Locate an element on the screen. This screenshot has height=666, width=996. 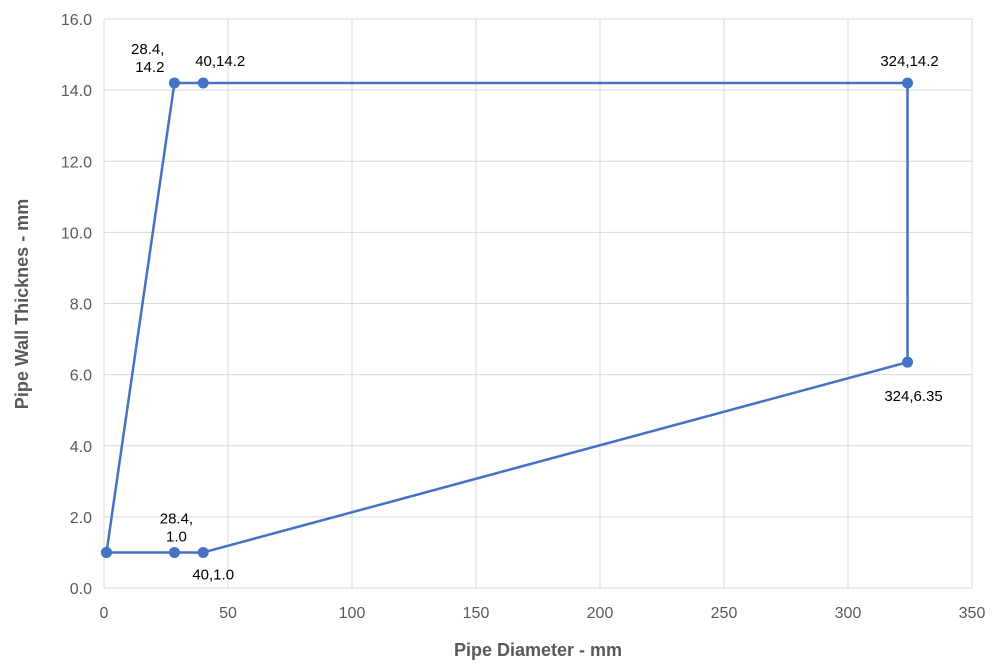
x-tick-label: 200 is located at coordinates (600, 613).